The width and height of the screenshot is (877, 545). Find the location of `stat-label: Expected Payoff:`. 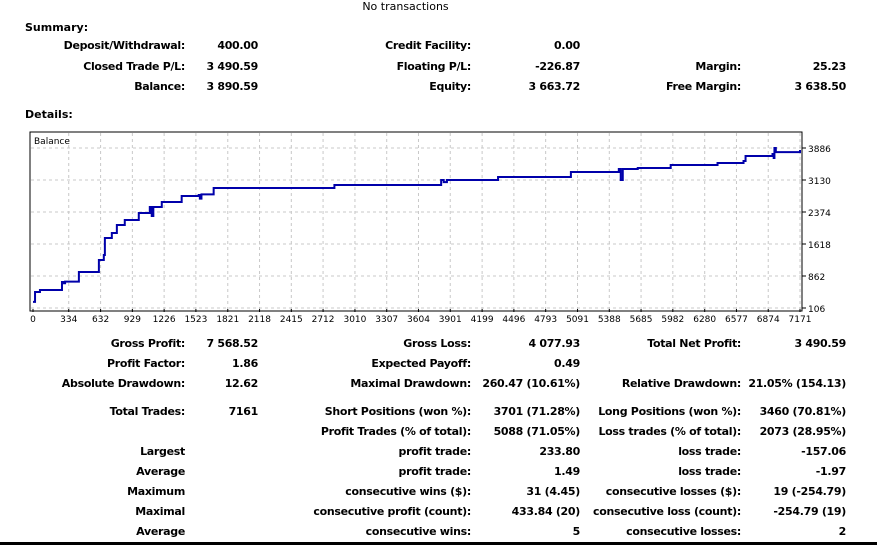

stat-label: Expected Payoff: is located at coordinates (421, 363).